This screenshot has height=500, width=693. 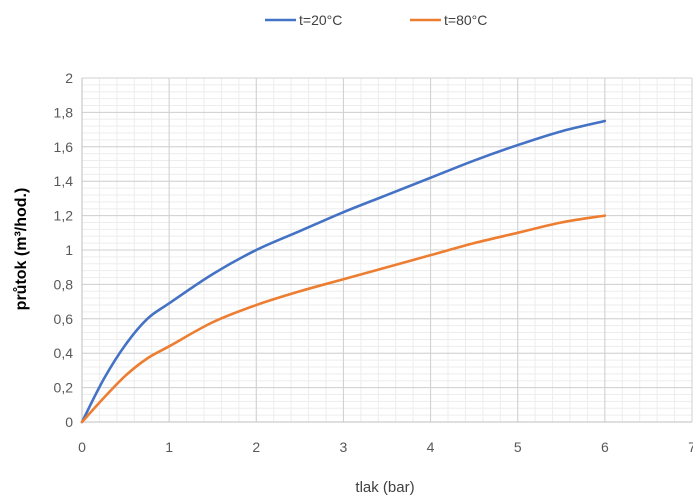 I want to click on y-tick-label: 1, so click(x=69, y=250).